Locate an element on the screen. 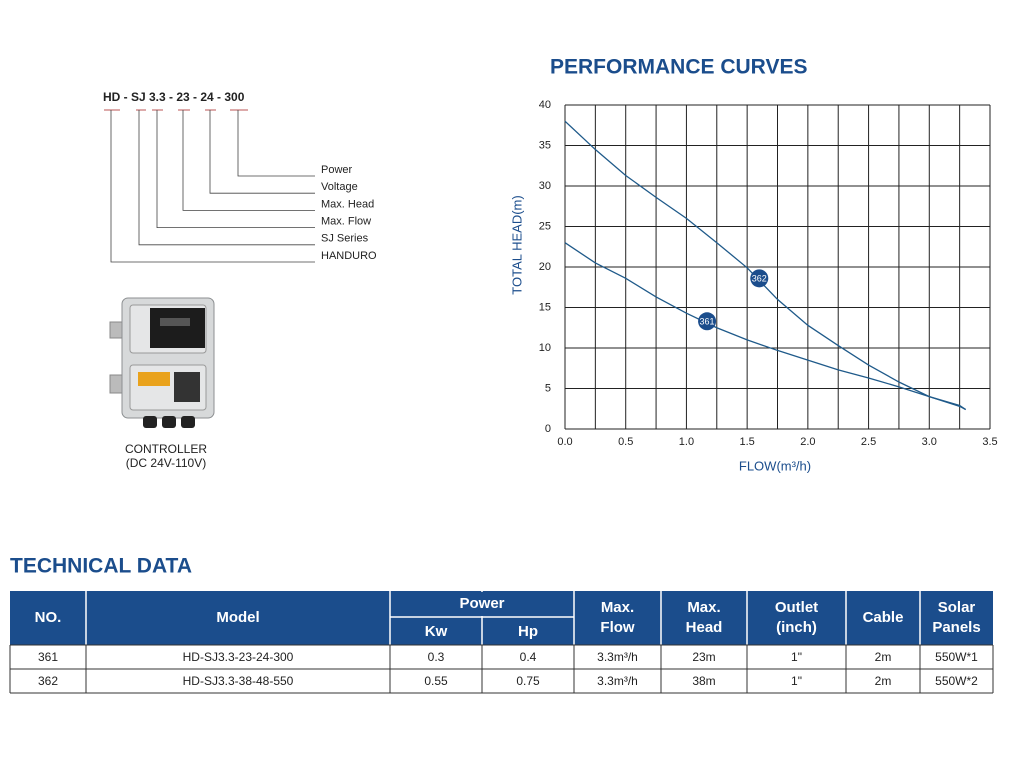 The height and width of the screenshot is (768, 1009). controller-caption: CONTROLLER is located at coordinates (166, 449).